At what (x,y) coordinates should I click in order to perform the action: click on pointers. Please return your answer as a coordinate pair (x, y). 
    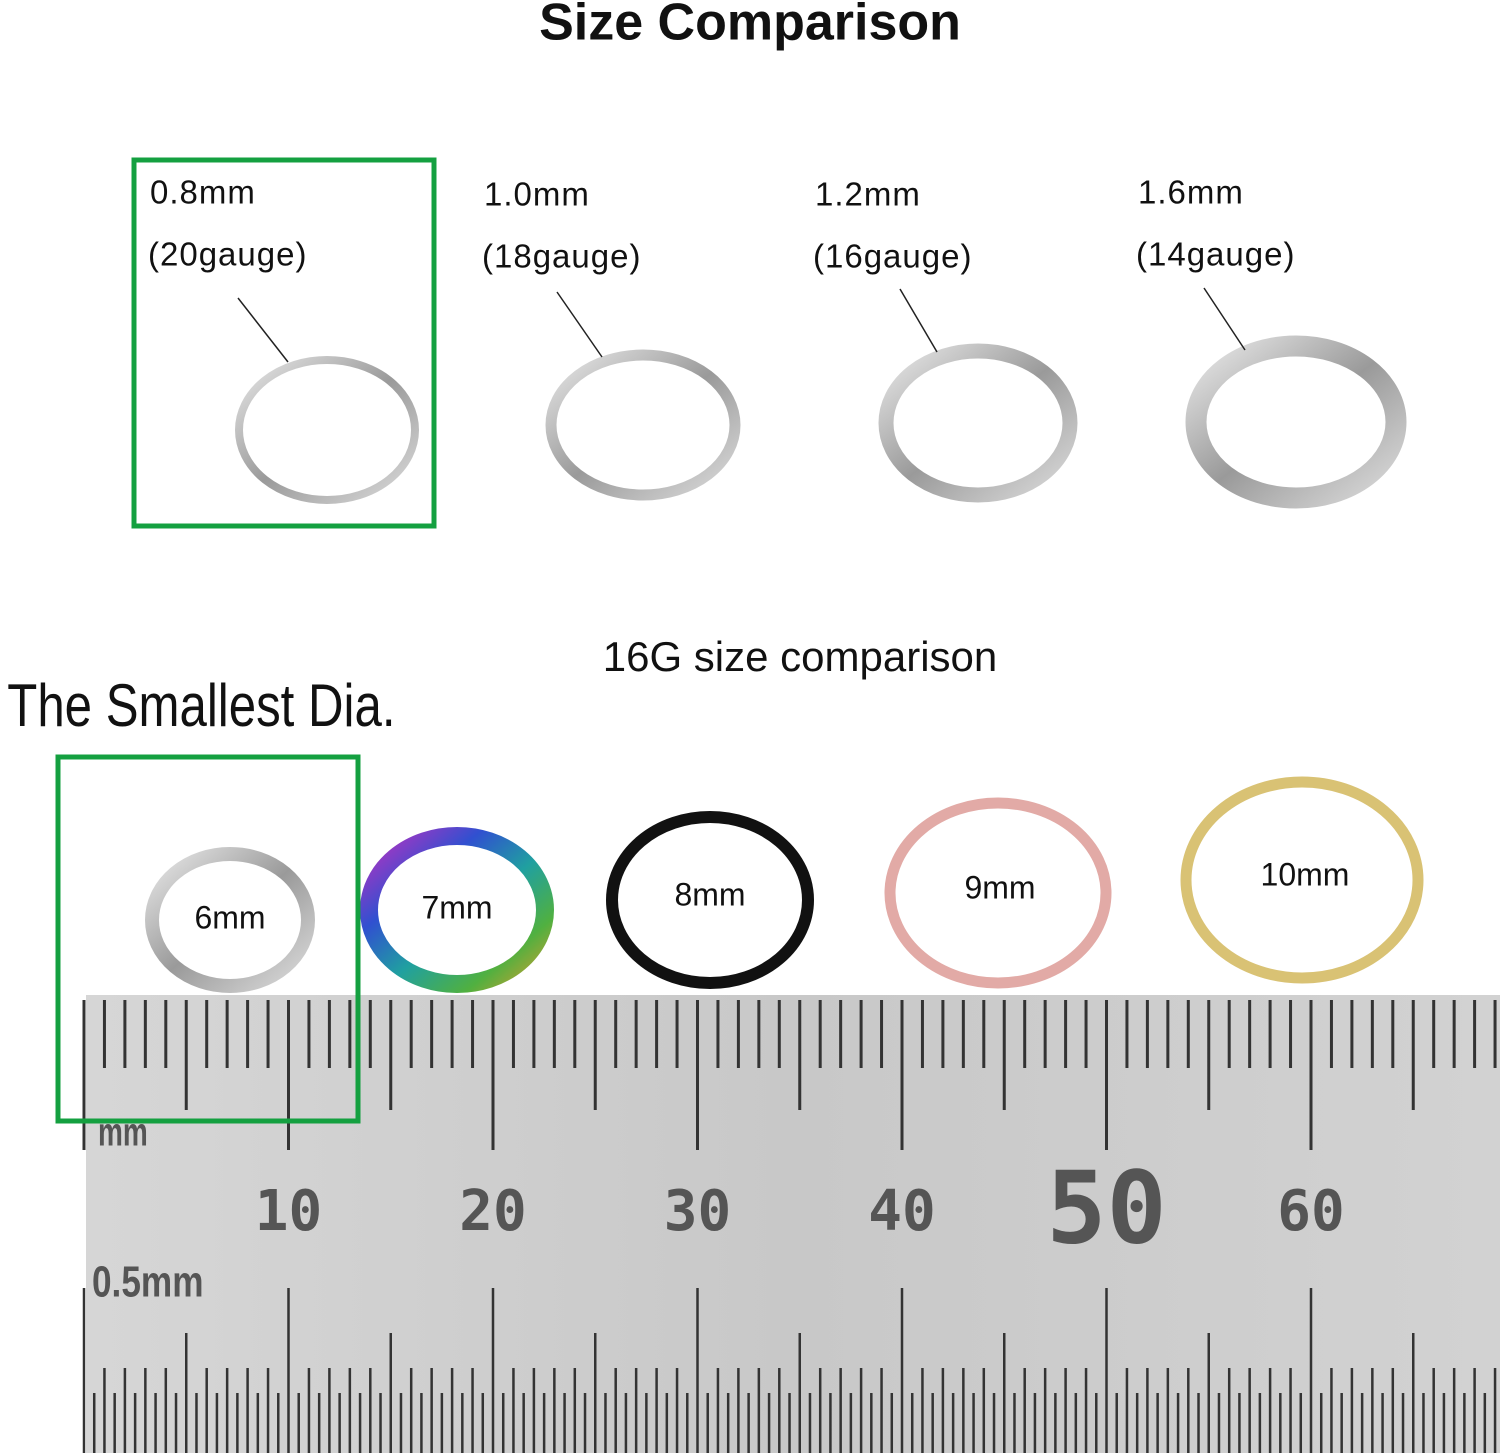
    Looking at the image, I should click on (741, 325).